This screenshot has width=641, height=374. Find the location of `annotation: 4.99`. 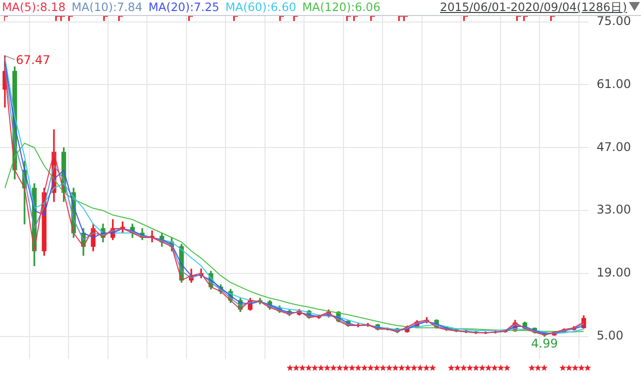

annotation: 4.99 is located at coordinates (544, 343).